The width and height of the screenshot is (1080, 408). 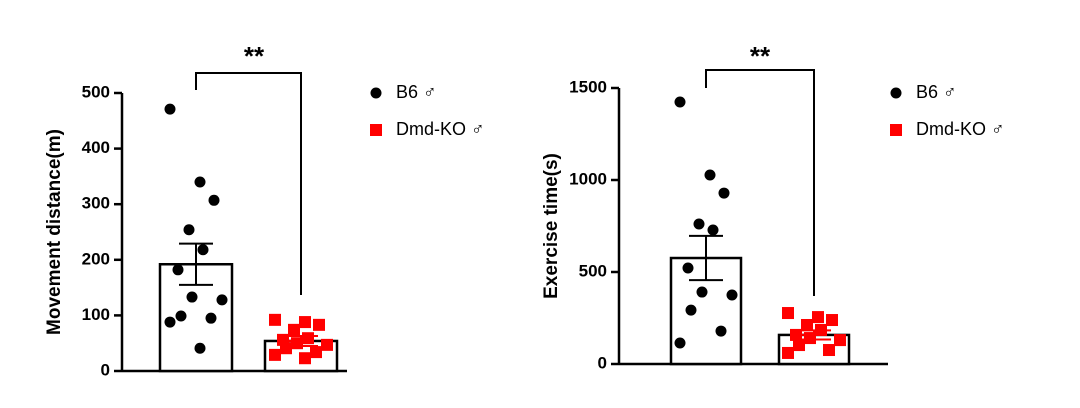 I want to click on y-tick-label: 200, so click(x=96, y=258).